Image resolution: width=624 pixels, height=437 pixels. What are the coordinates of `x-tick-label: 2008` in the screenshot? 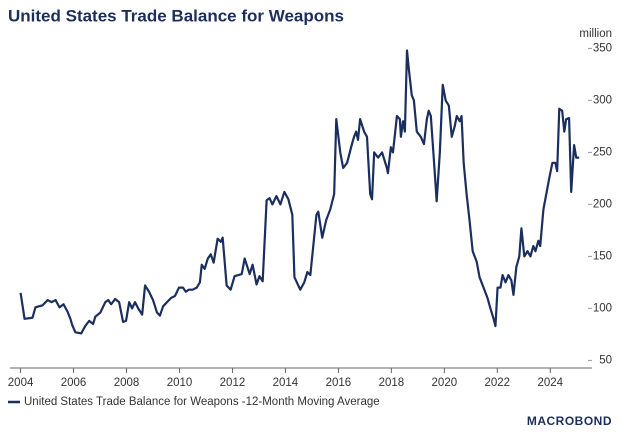 It's located at (127, 383).